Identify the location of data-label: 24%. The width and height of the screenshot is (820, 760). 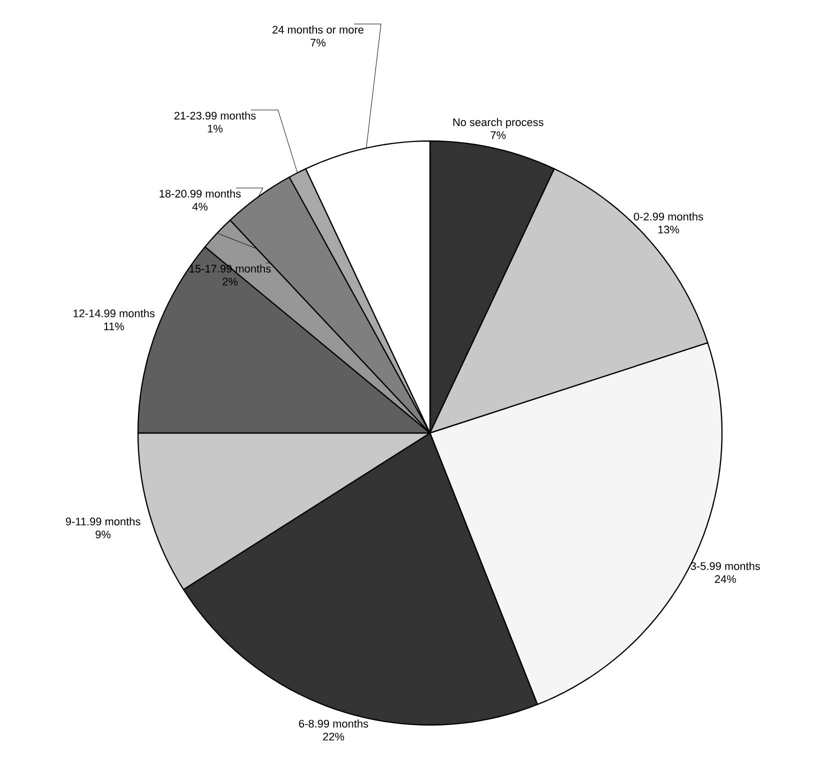
(725, 579).